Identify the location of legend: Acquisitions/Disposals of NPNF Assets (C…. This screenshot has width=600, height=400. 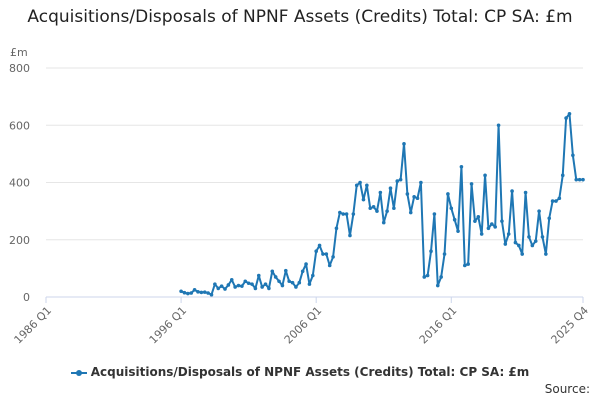
(300, 372).